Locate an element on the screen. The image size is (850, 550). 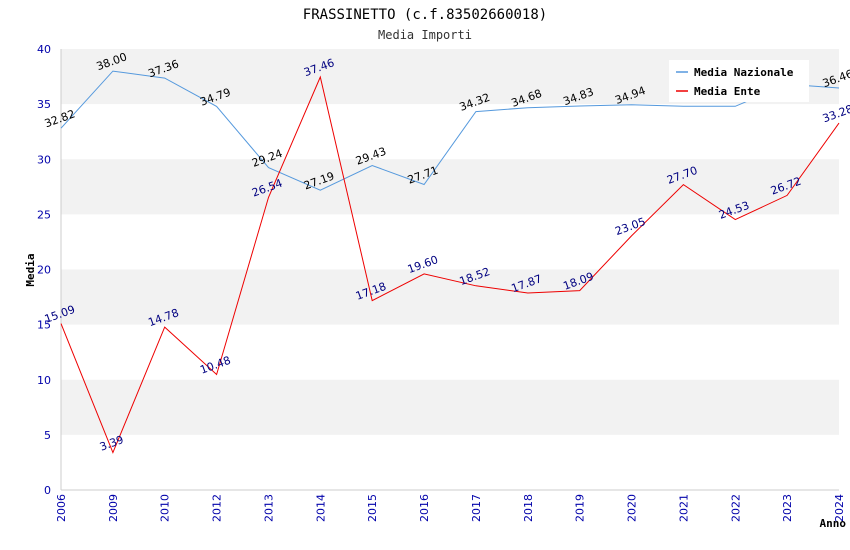
x-tick-label: 2021 is located at coordinates (683, 508).